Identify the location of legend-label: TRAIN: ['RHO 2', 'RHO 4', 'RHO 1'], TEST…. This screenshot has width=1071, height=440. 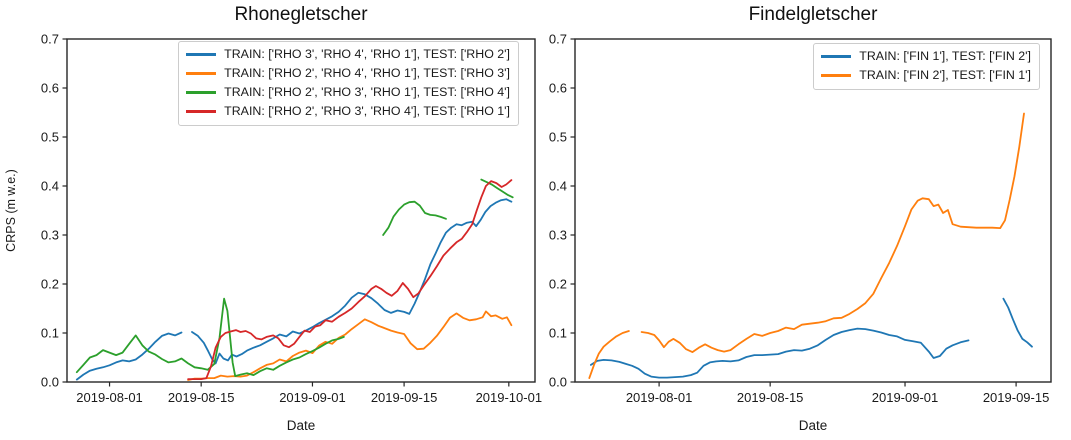
(367, 73).